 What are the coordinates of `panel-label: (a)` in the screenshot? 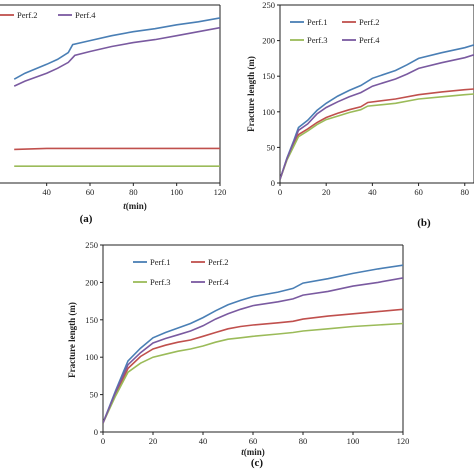 It's located at (86, 219).